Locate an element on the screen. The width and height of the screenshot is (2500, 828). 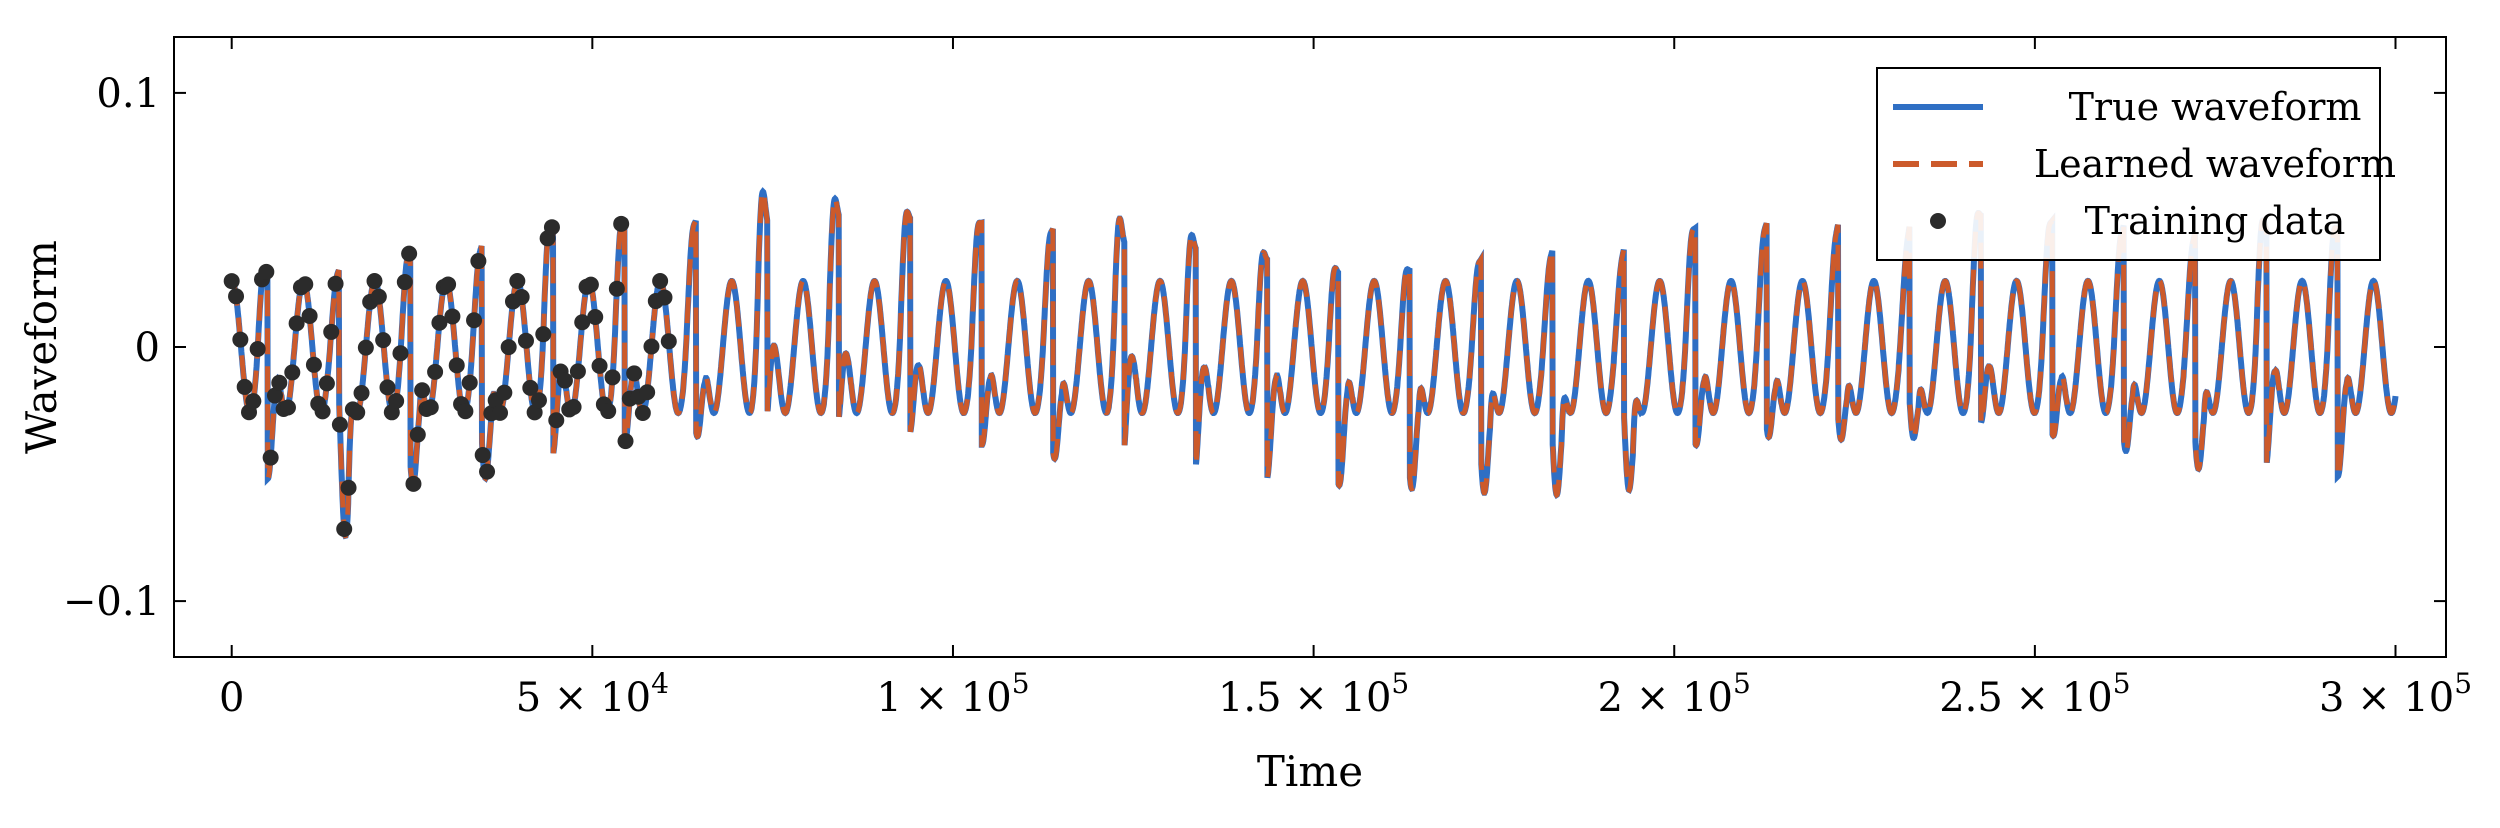
legend-box is located at coordinates (2128, 164).